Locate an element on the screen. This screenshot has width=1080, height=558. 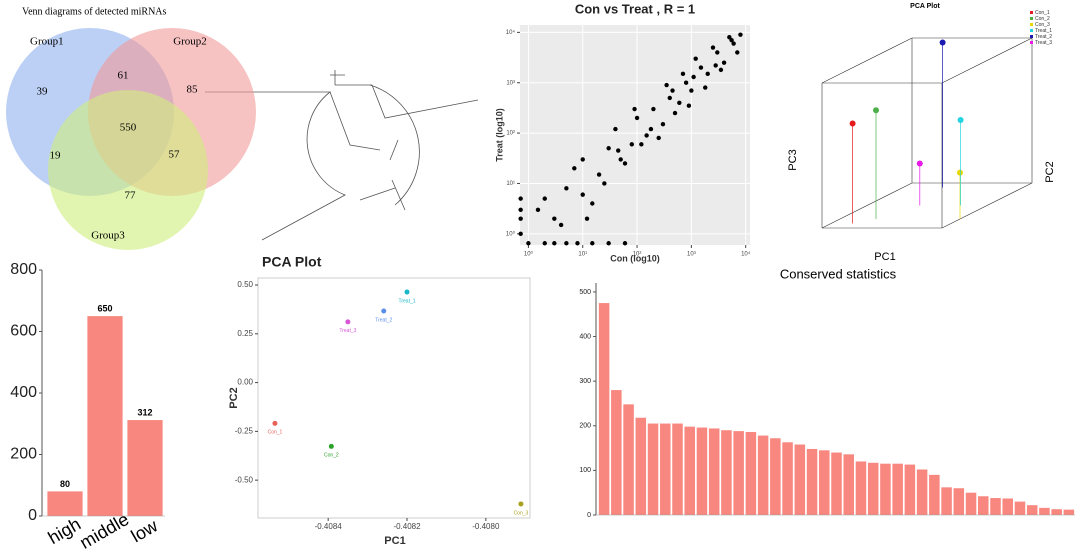
region-count: 550 is located at coordinates (128, 128).